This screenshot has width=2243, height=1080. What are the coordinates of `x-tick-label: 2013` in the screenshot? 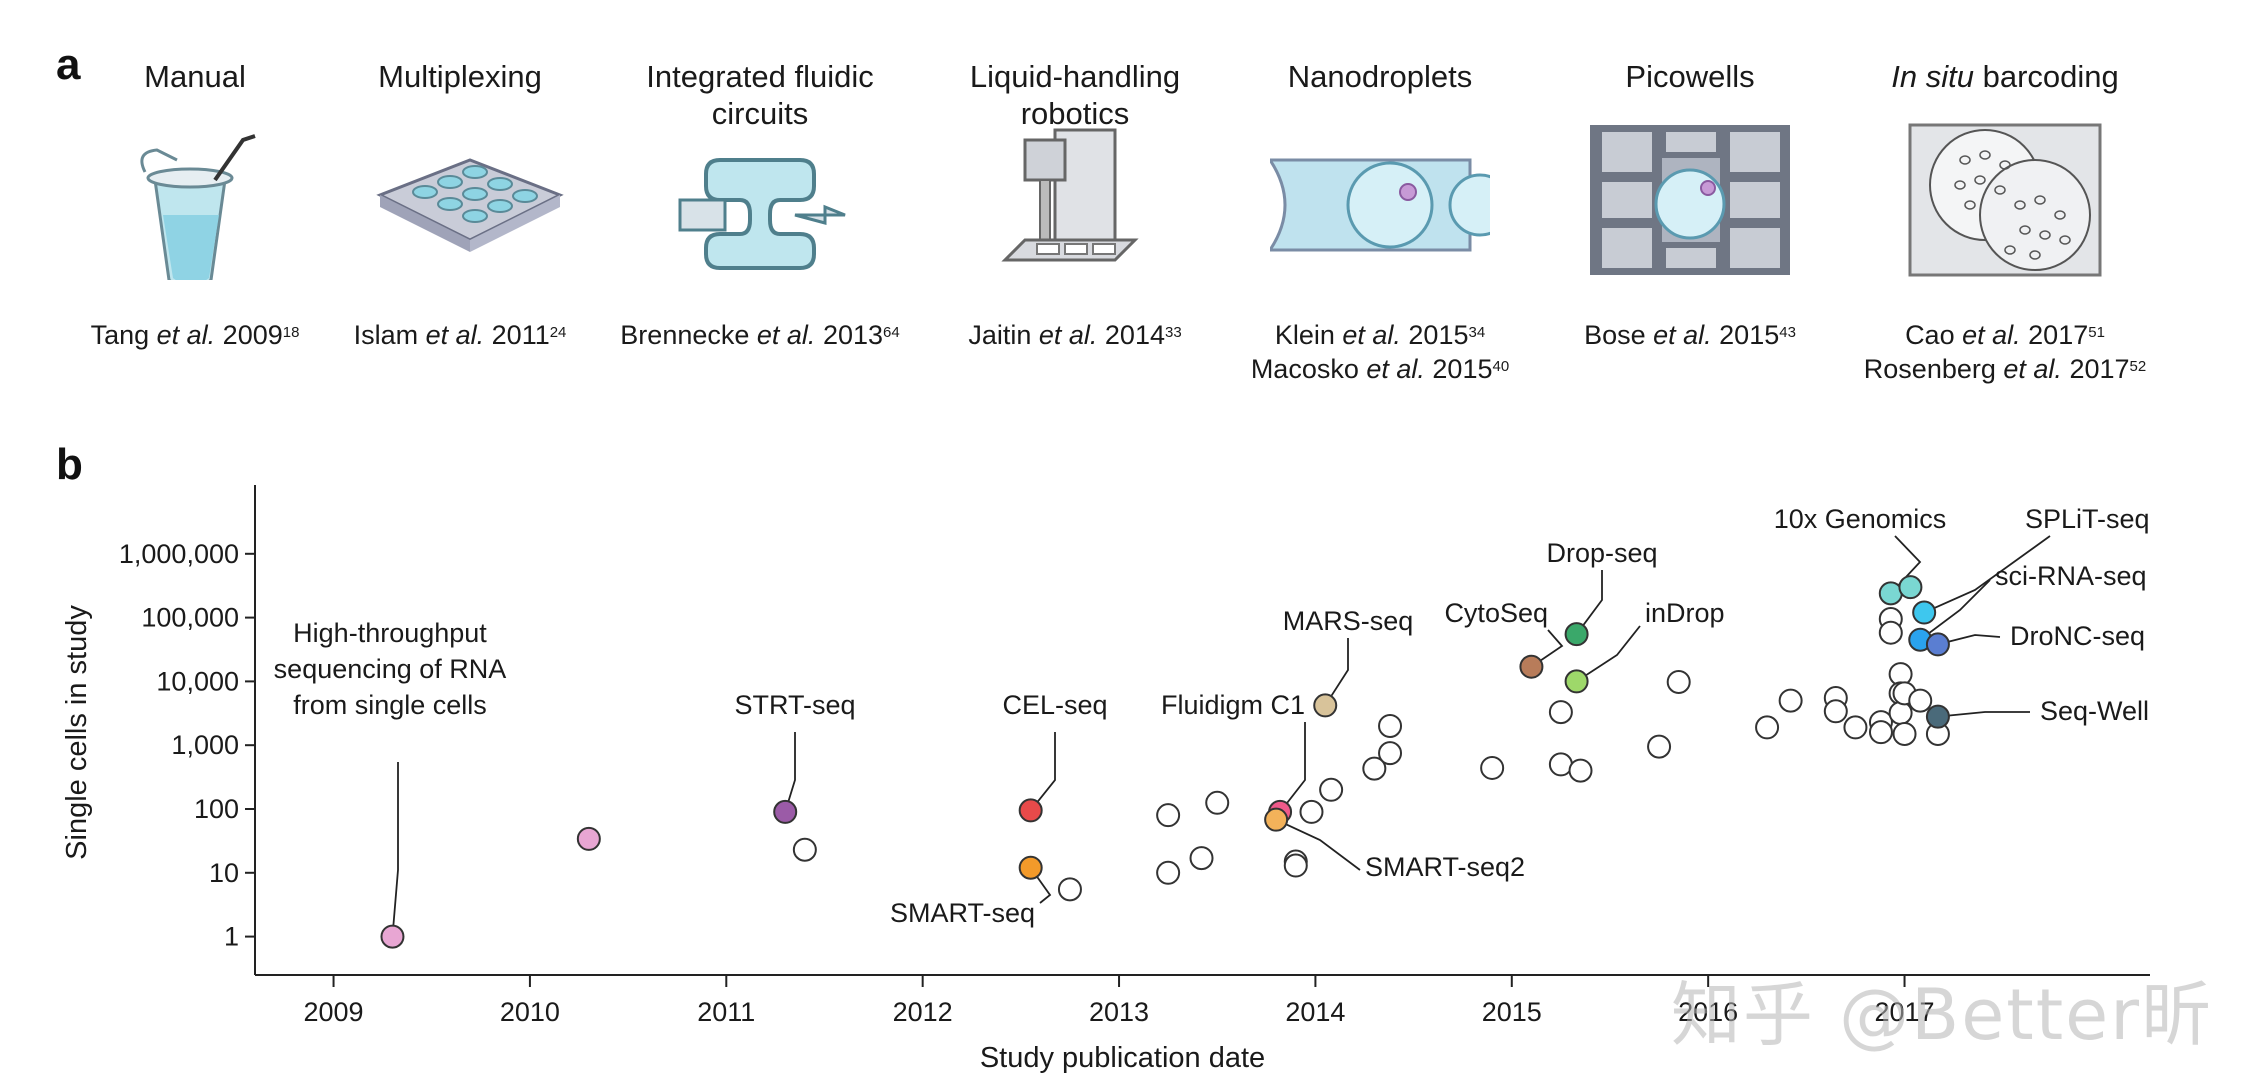 It's located at (1119, 1012).